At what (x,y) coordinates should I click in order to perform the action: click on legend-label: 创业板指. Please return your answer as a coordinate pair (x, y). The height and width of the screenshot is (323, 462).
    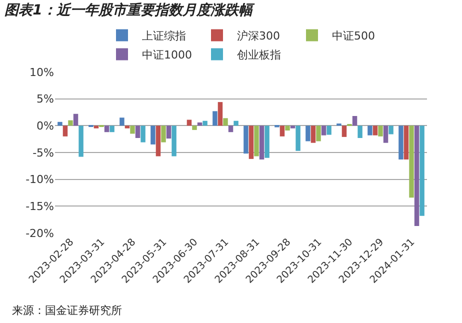
    Looking at the image, I should click on (259, 55).